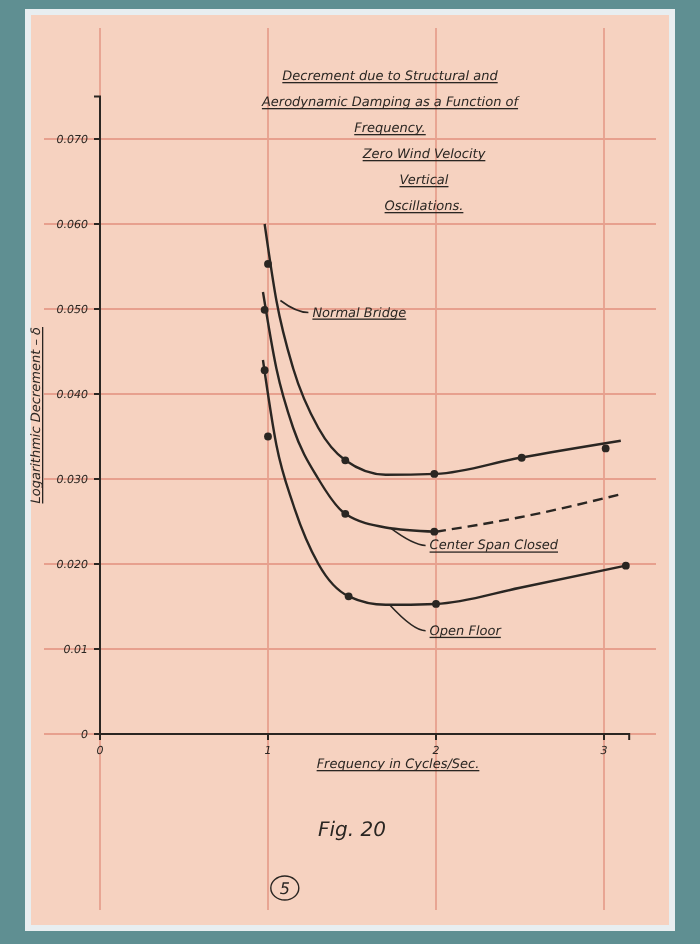 Image resolution: width=700 pixels, height=944 pixels. I want to click on text: 5, so click(284, 889).